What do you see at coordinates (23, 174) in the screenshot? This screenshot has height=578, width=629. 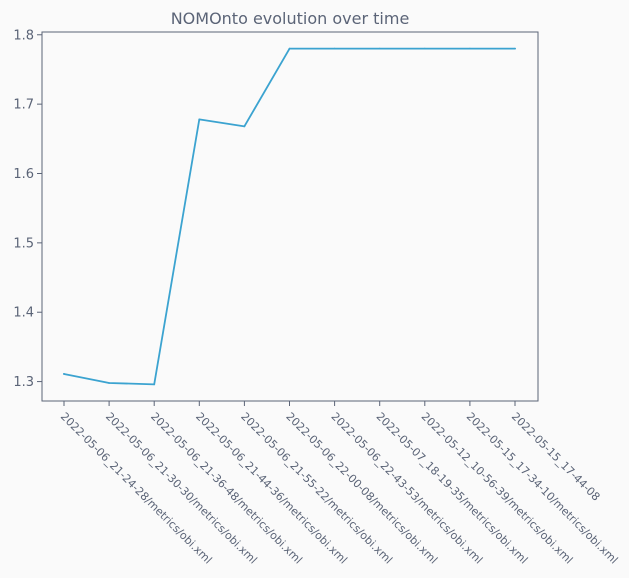 I see `y-tick-label: 1.6` at bounding box center [23, 174].